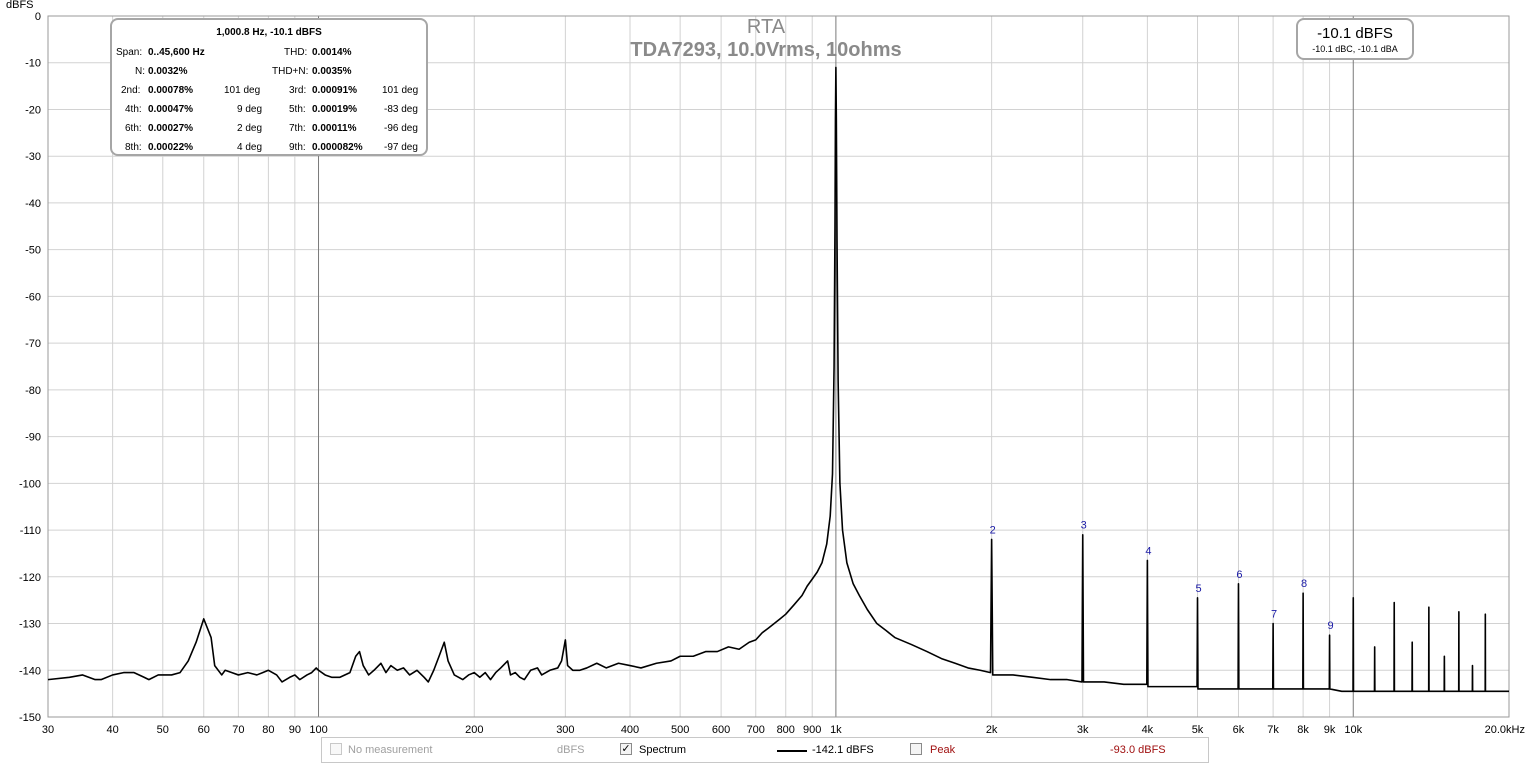 The width and height of the screenshot is (1532, 765). Describe the element at coordinates (765, 50) in the screenshot. I see `chart-subtitle: TDA7293, 10.0Vrms, 10ohms` at that location.